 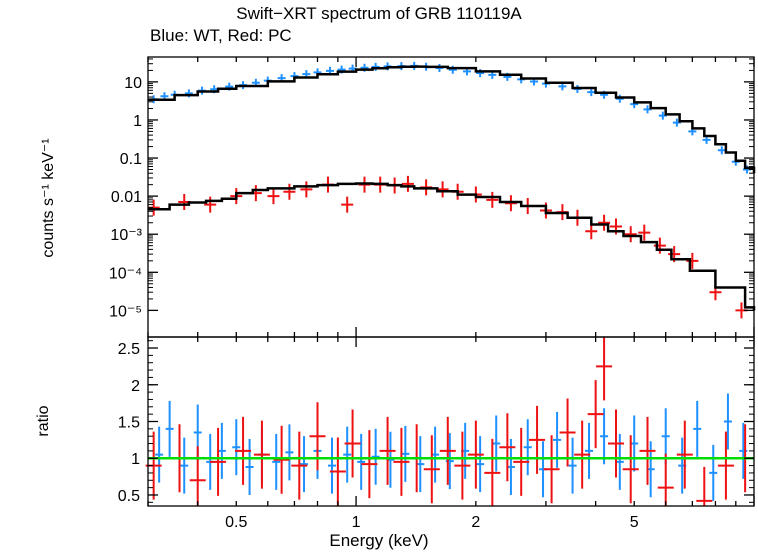 What do you see at coordinates (126, 197) in the screenshot?
I see `top-y-tick-label: 0.01` at bounding box center [126, 197].